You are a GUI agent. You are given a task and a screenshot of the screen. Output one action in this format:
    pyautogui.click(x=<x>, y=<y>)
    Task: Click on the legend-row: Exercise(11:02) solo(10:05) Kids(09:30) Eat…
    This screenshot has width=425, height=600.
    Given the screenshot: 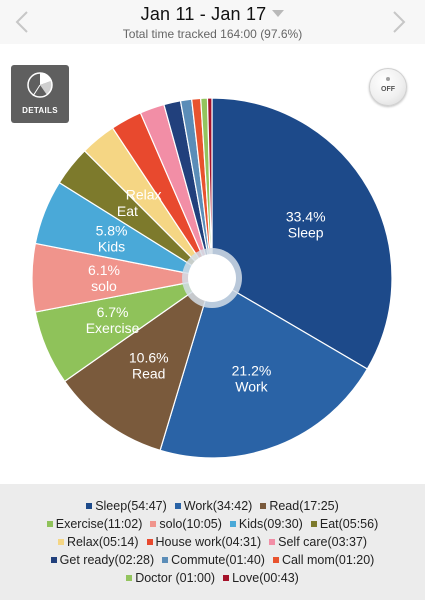 What is the action you would take?
    pyautogui.click(x=212, y=523)
    